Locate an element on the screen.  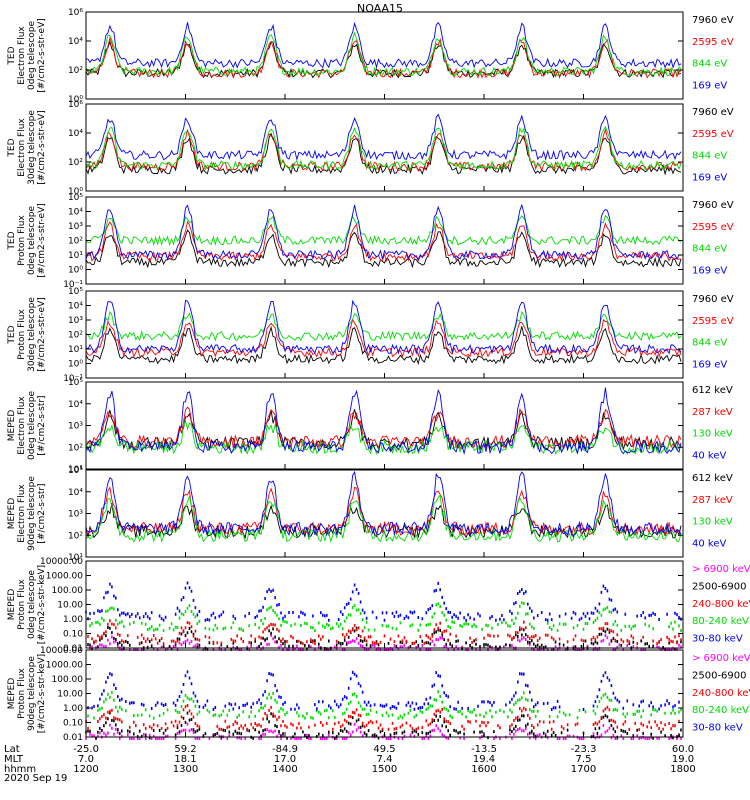
x-tick-label: 1400 is located at coordinates (284, 769).